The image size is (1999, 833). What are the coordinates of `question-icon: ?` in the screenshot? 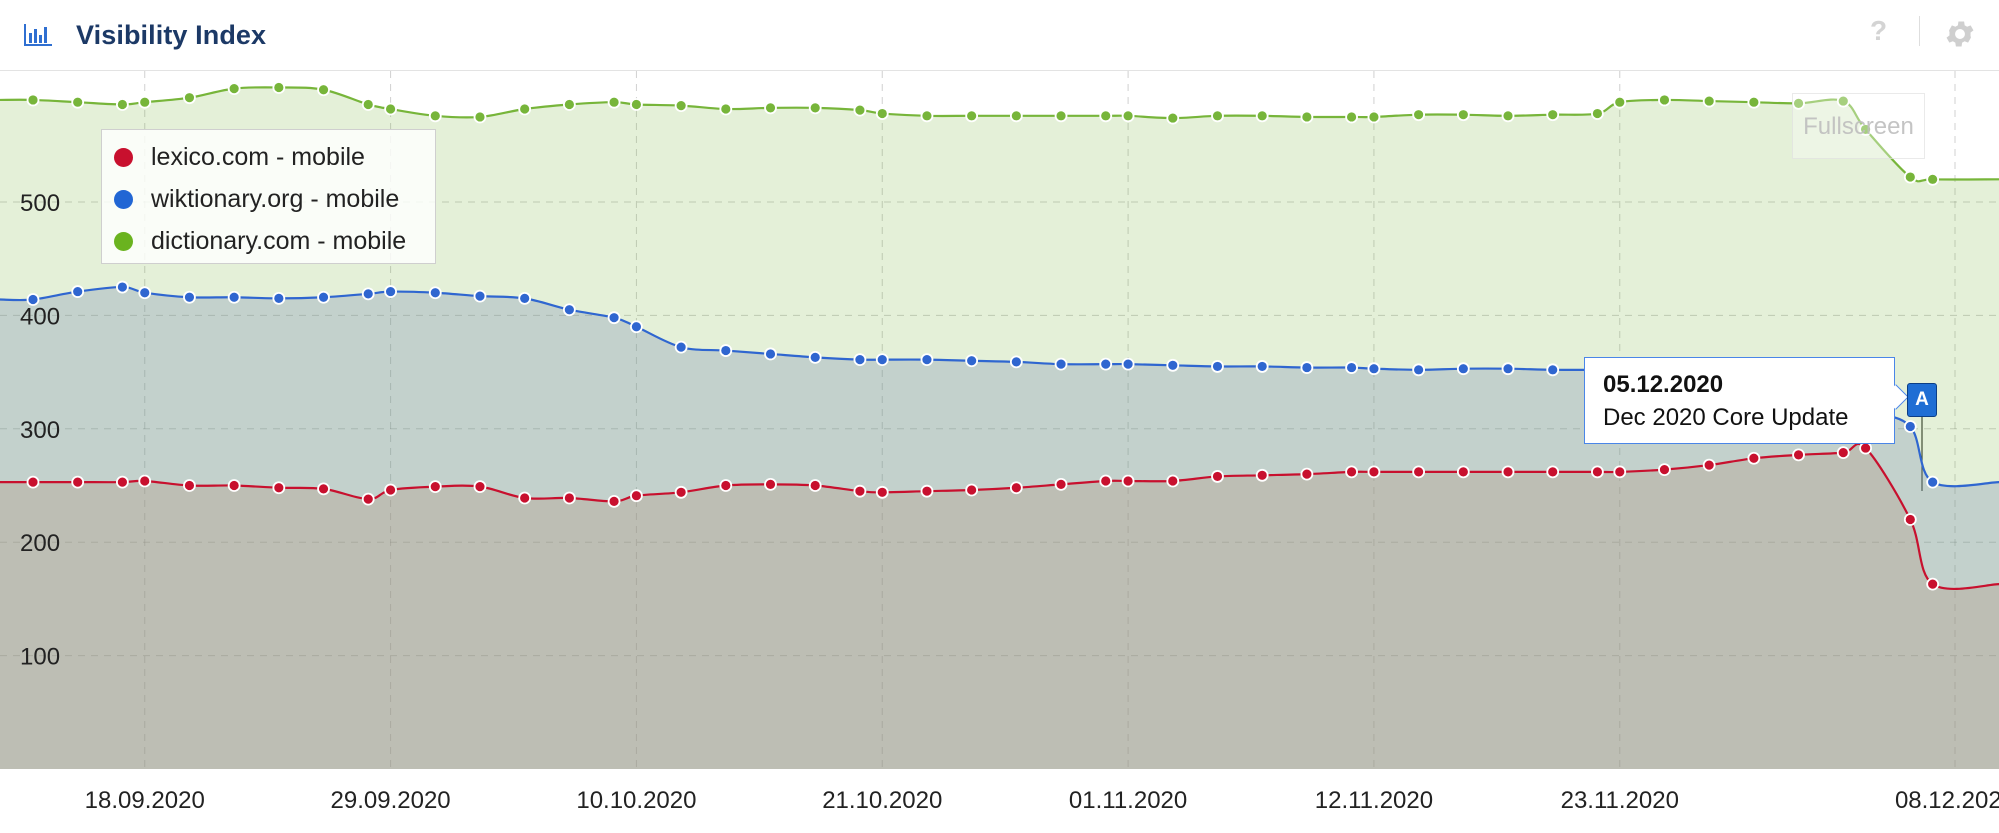 It's located at (1879, 30).